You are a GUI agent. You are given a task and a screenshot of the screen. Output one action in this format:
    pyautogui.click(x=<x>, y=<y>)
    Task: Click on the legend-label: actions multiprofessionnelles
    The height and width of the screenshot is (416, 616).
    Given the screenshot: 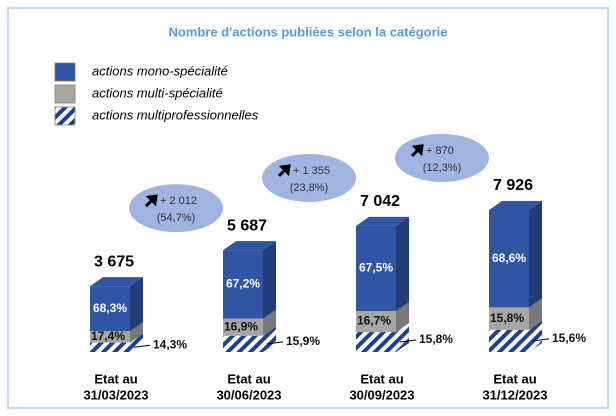 What is the action you would take?
    pyautogui.click(x=175, y=114)
    